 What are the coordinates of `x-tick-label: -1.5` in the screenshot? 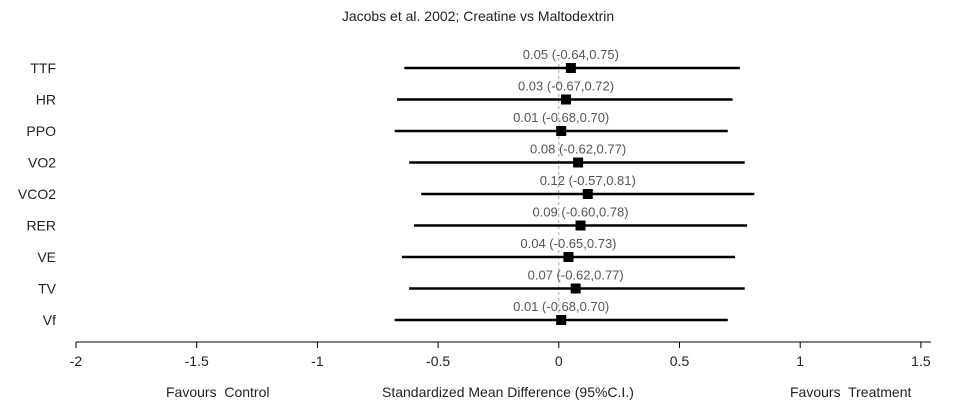 It's located at (197, 361).